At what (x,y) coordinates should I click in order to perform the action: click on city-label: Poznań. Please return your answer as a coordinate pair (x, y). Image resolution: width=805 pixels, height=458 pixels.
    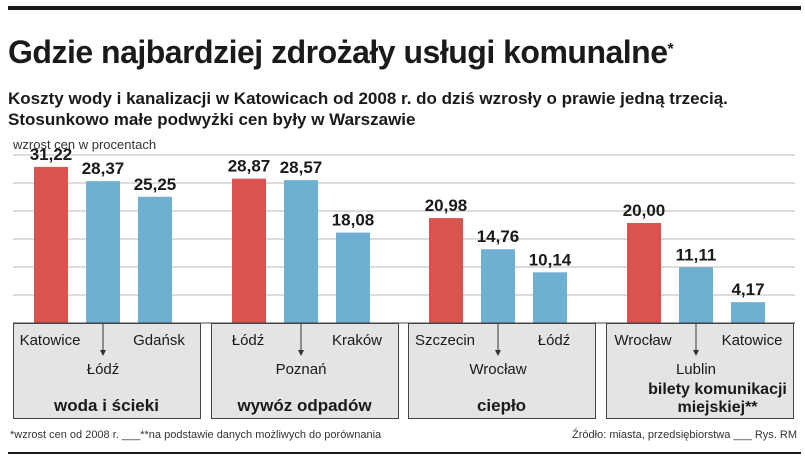
    Looking at the image, I should click on (301, 369).